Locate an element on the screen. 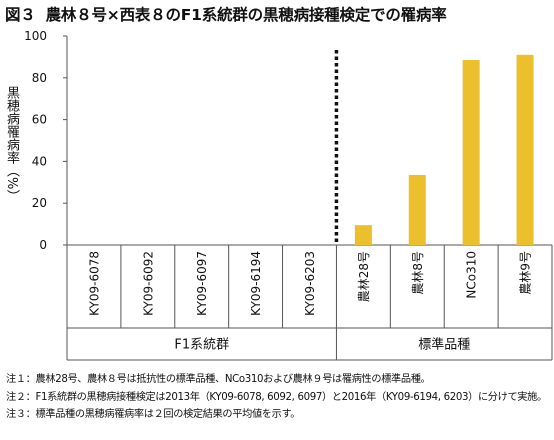 The width and height of the screenshot is (554, 440). category-label: KY09-6092 is located at coordinates (148, 283).